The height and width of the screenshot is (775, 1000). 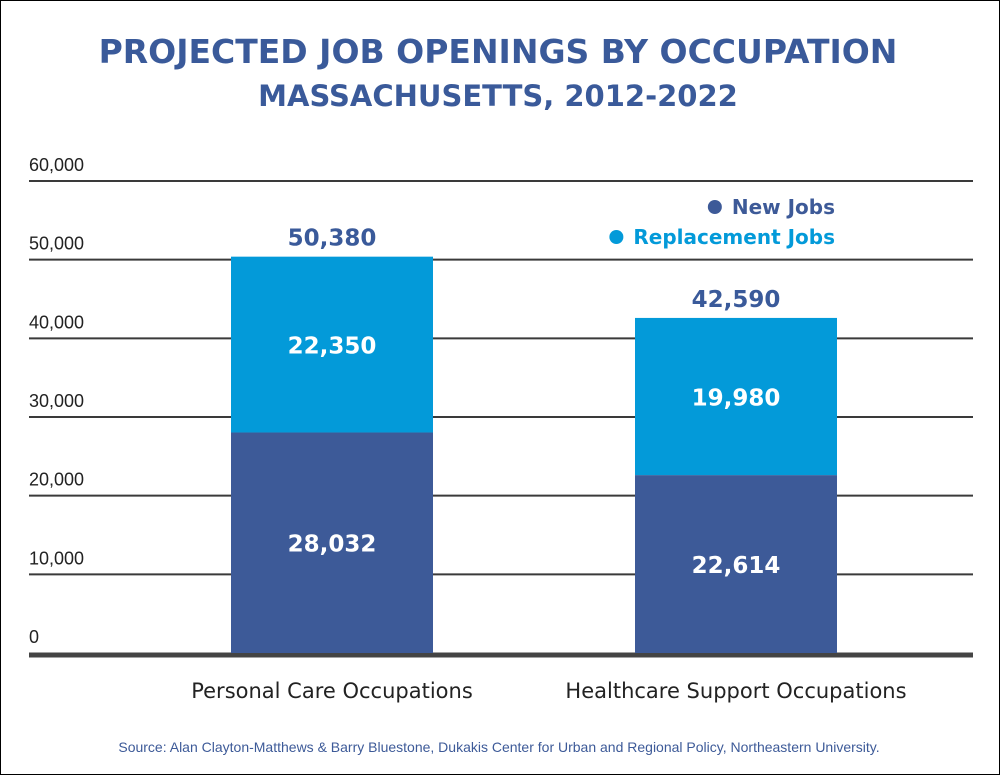 I want to click on y-tick-label: 20,000, so click(x=56, y=480).